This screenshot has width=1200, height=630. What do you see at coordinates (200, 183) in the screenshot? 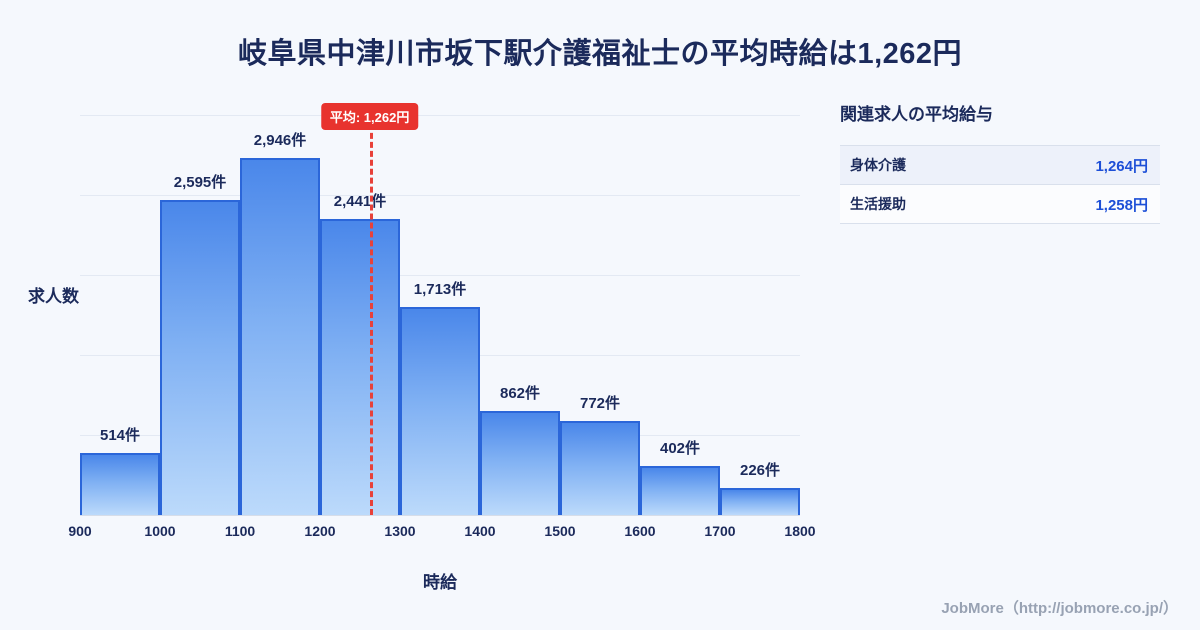
I see `bar-value-label: 2,595件` at bounding box center [200, 183].